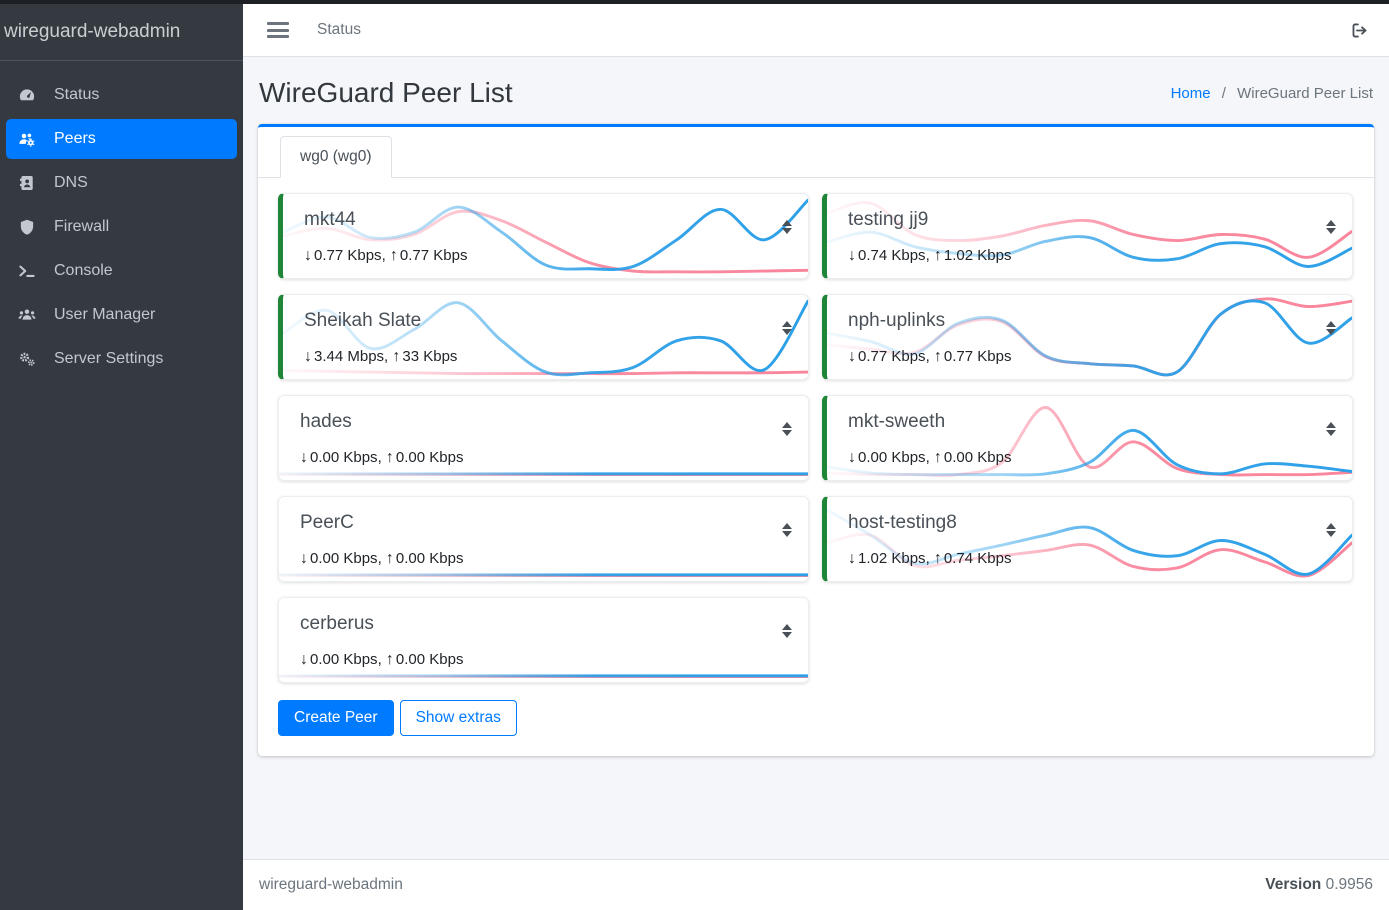 This screenshot has height=910, width=1389. I want to click on traffic-down: 1.02 Kbps, so click(892, 558).